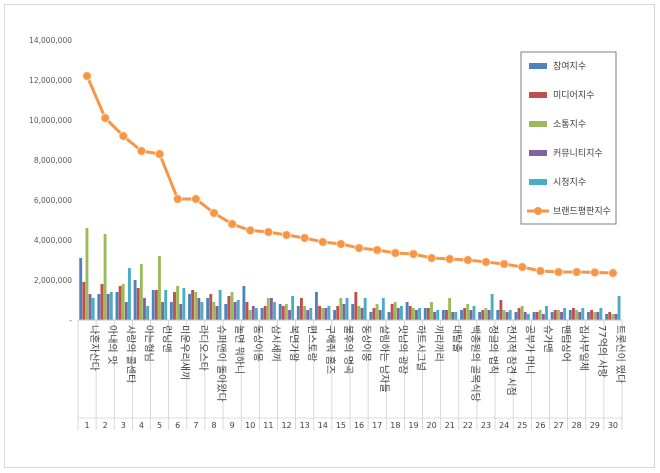  Describe the element at coordinates (112, 345) in the screenshot. I see `x-category-label: 아내의 맛` at that location.